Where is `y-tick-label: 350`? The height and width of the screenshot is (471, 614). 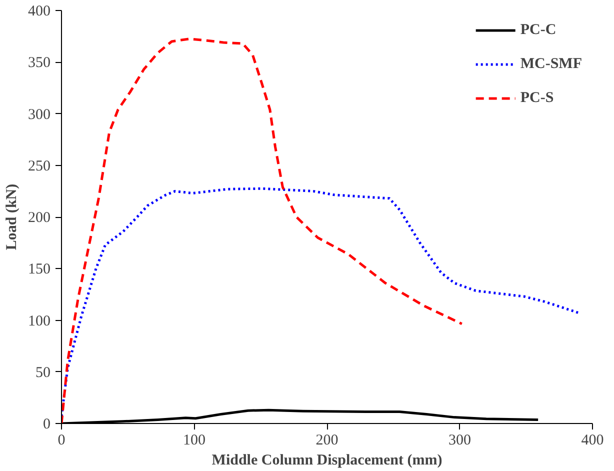
y-tick-label: 350 is located at coordinates (39, 63).